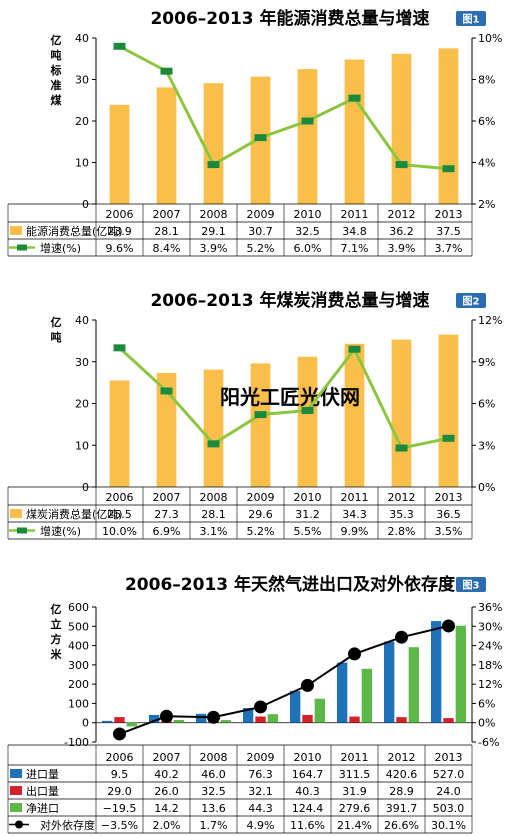 The image size is (520, 836). What do you see at coordinates (448, 825) in the screenshot?
I see `data-label: 30.1%` at bounding box center [448, 825].